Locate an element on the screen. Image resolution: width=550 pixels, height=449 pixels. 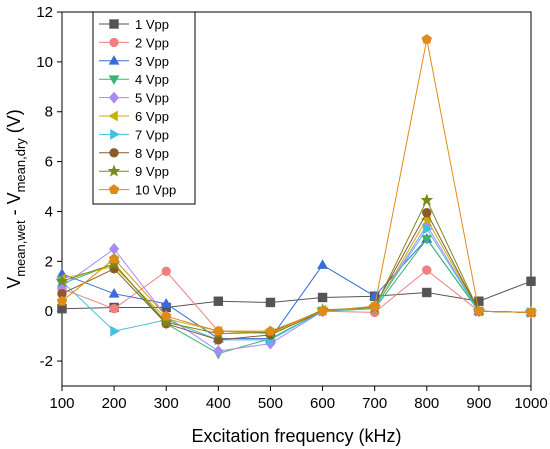
y-axis-title-part: (V) is located at coordinates (14, 123).